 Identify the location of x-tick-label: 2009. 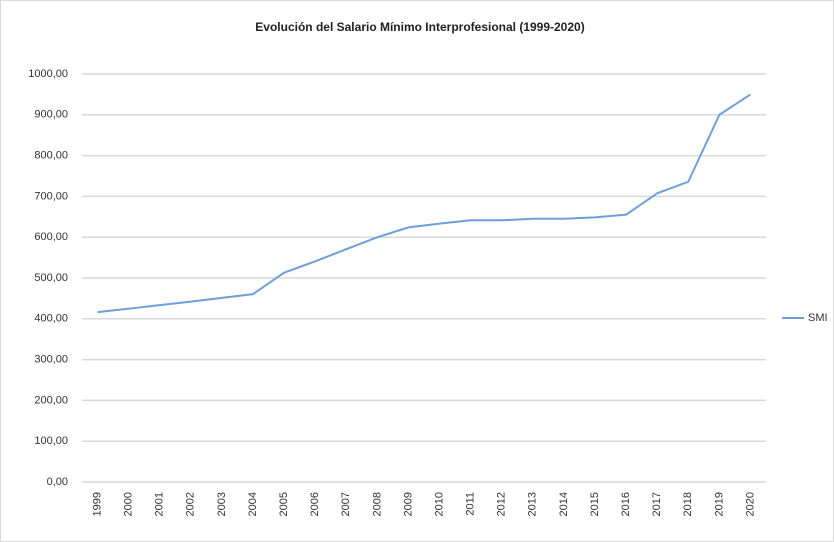
(408, 504).